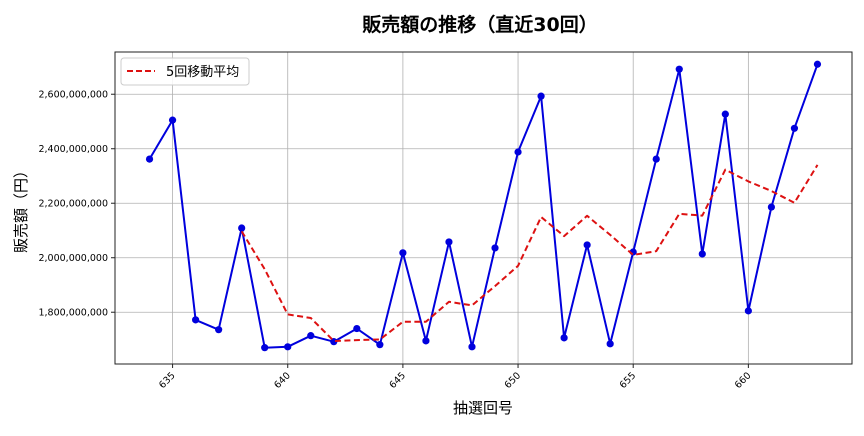 The image size is (864, 436). I want to click on x-tick-label: 635, so click(167, 380).